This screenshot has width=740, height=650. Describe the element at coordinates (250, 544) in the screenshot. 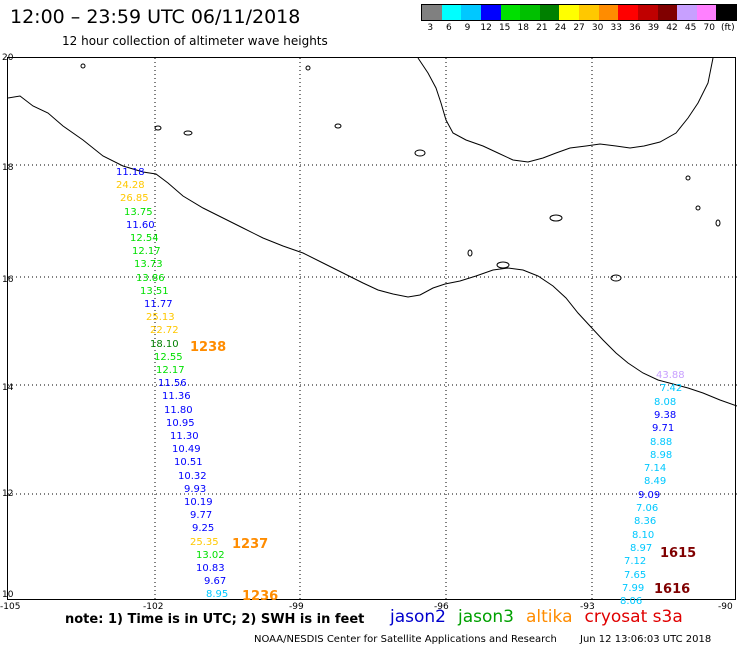

I see `cycle-label-1237: 1237` at that location.